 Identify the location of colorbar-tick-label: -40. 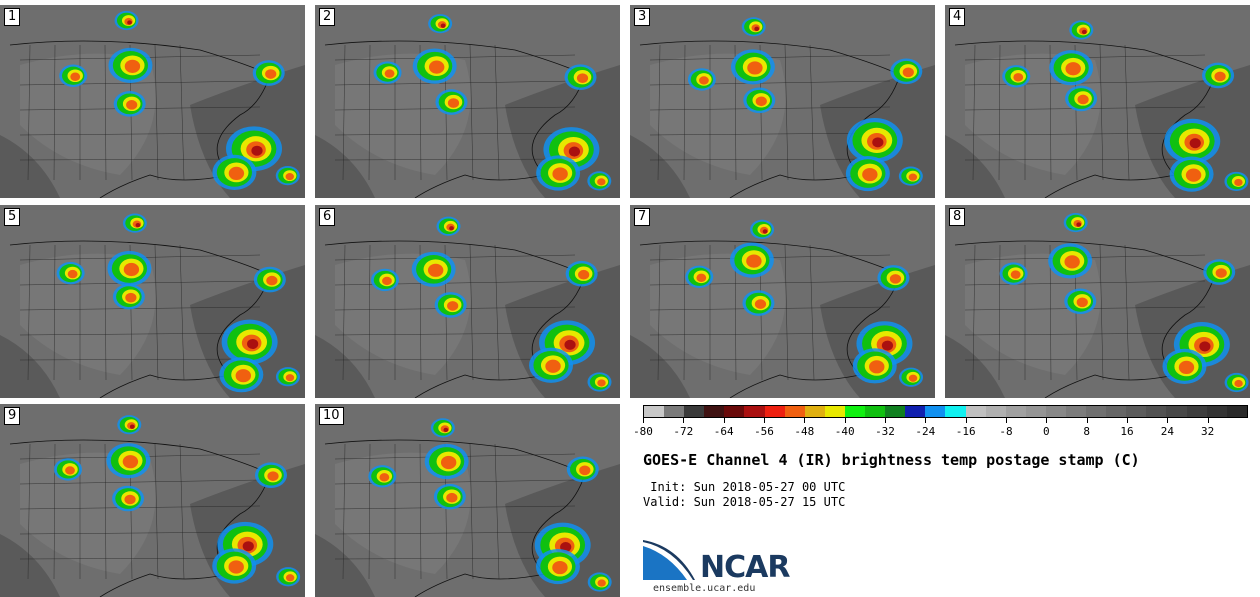
(844, 431).